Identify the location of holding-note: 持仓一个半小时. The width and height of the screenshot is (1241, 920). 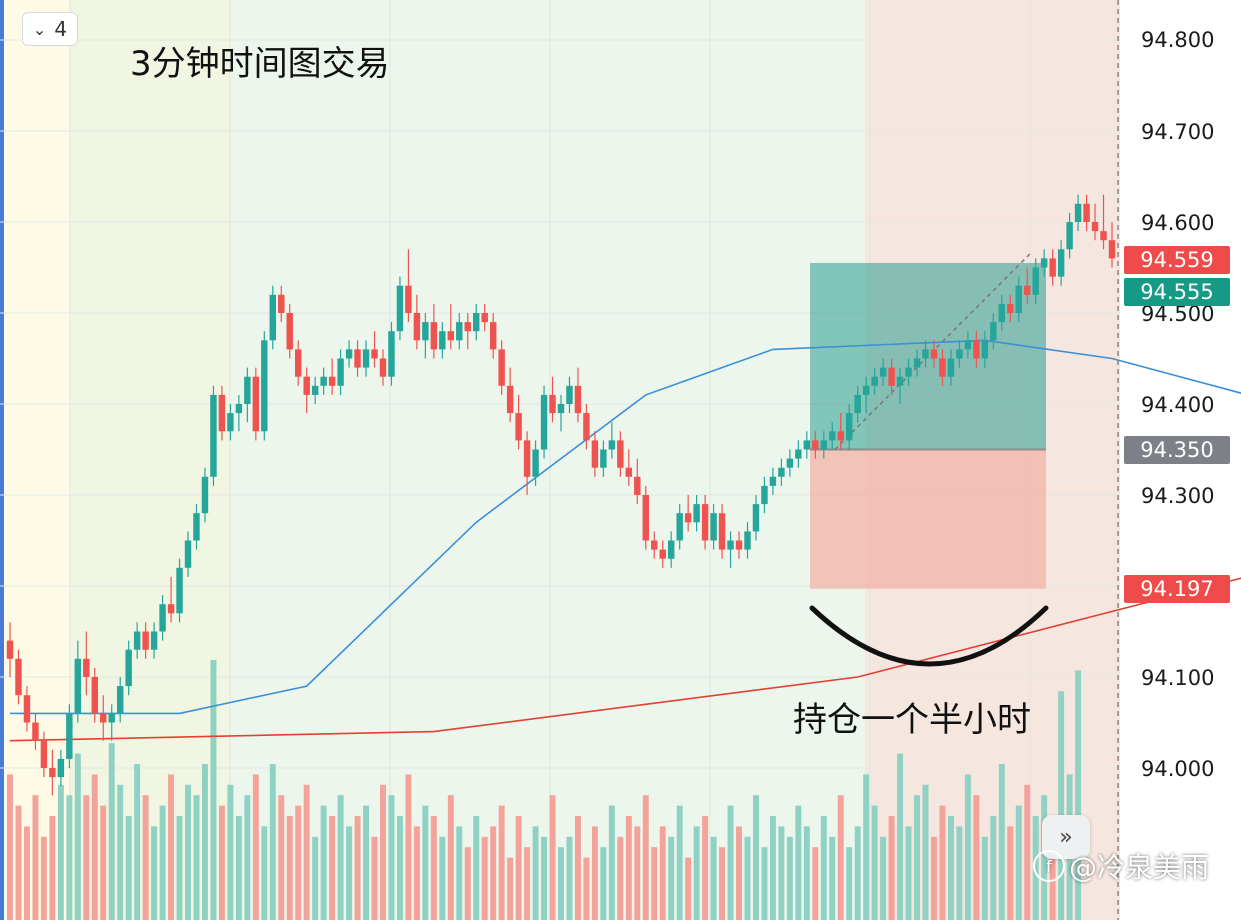
(912, 720).